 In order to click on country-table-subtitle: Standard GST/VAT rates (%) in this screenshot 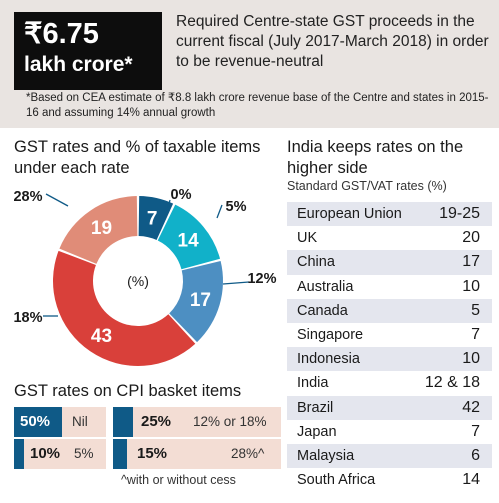, I will do `click(367, 186)`.